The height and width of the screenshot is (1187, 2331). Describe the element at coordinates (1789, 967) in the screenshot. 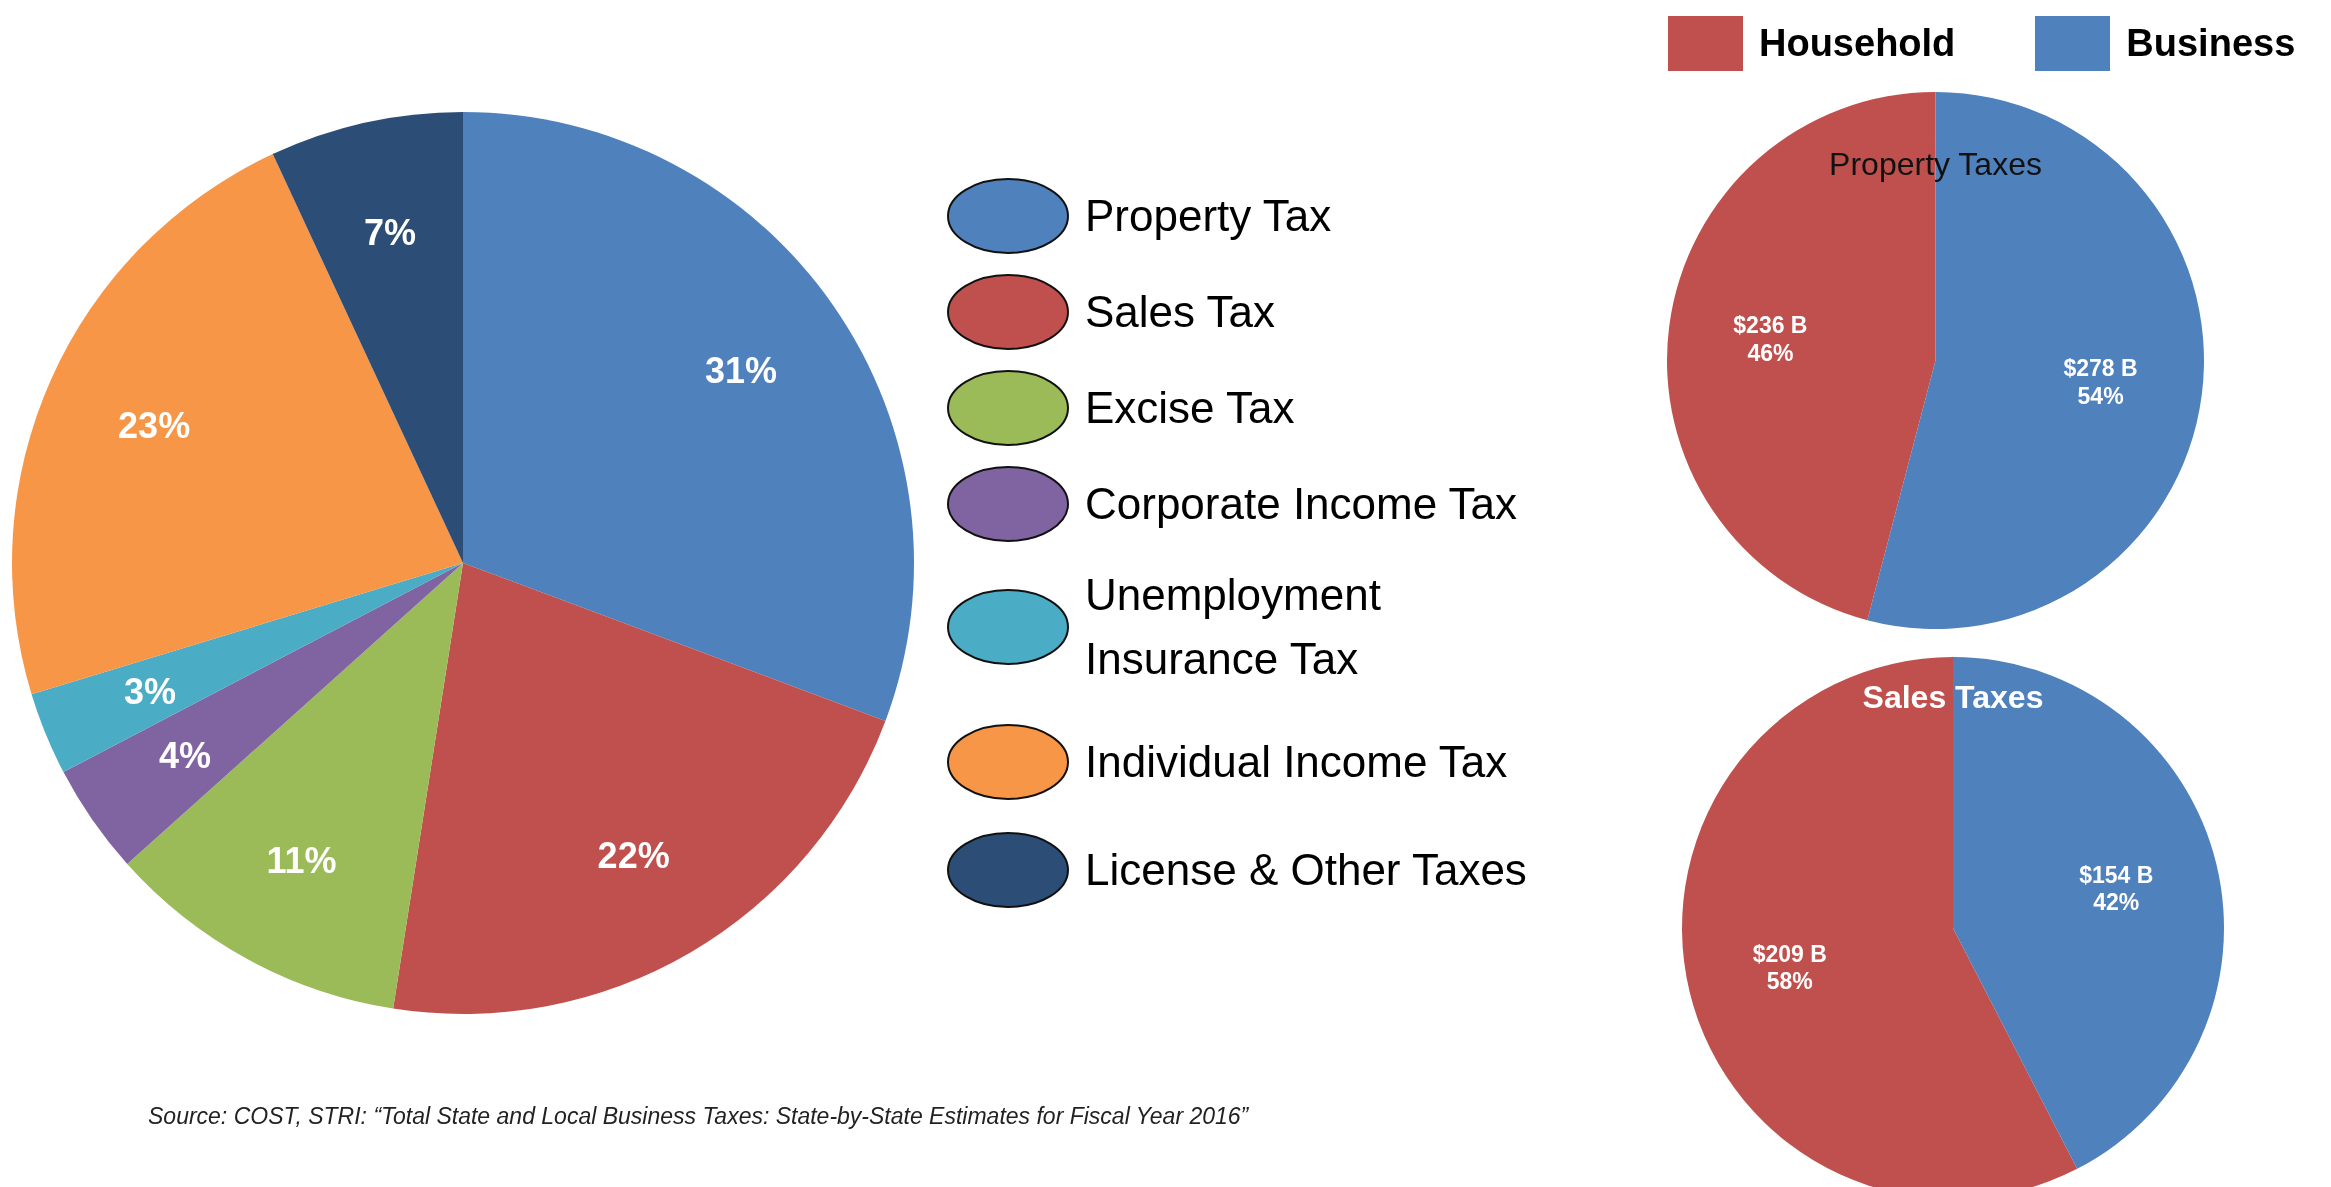

I see `data-label: $209 B 58%` at that location.